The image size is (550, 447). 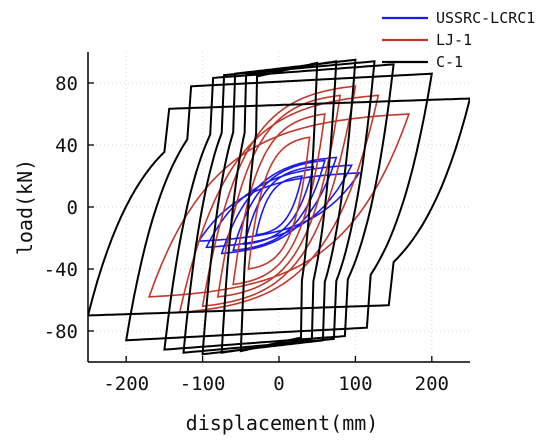 I want to click on x-tick-label: 200, so click(x=432, y=384).